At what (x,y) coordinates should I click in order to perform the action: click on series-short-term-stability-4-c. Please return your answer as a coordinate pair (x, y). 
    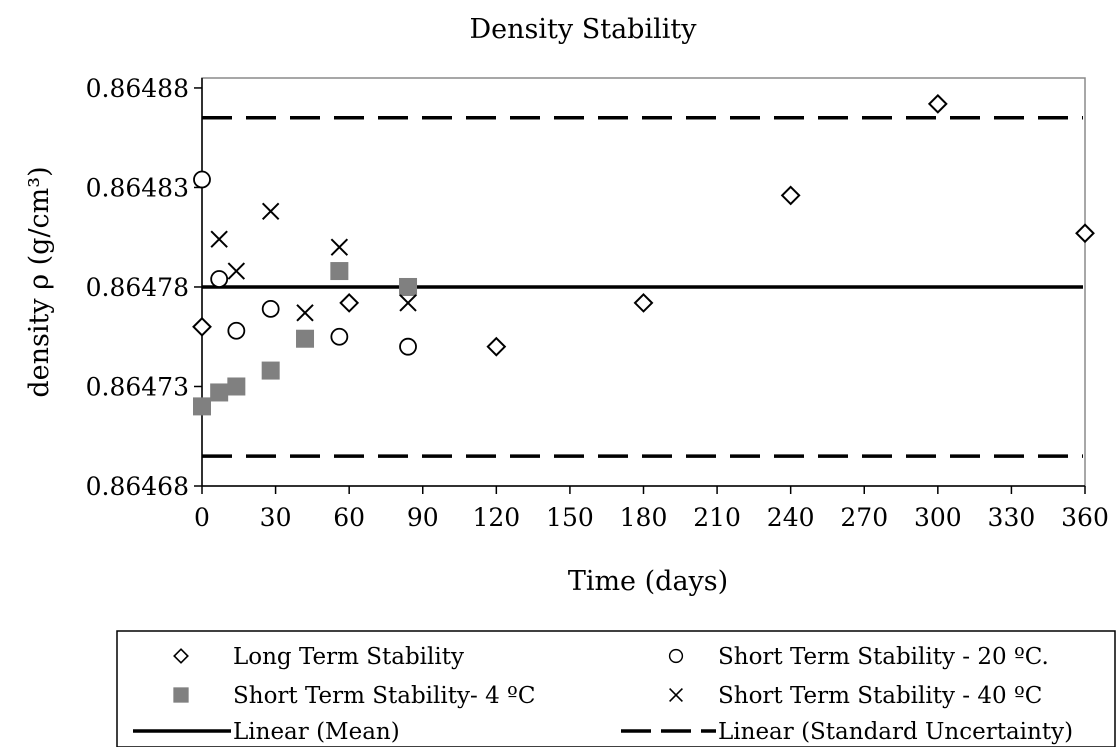
    Looking at the image, I should click on (305, 339).